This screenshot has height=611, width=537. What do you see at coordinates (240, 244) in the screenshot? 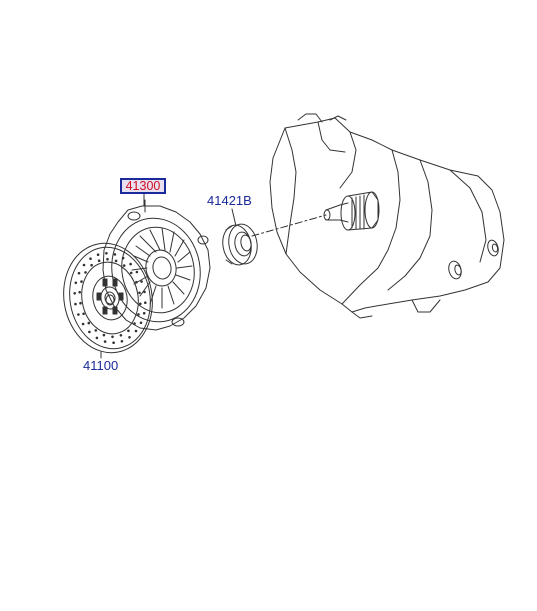
I see `release-bearing-drawing` at bounding box center [240, 244].